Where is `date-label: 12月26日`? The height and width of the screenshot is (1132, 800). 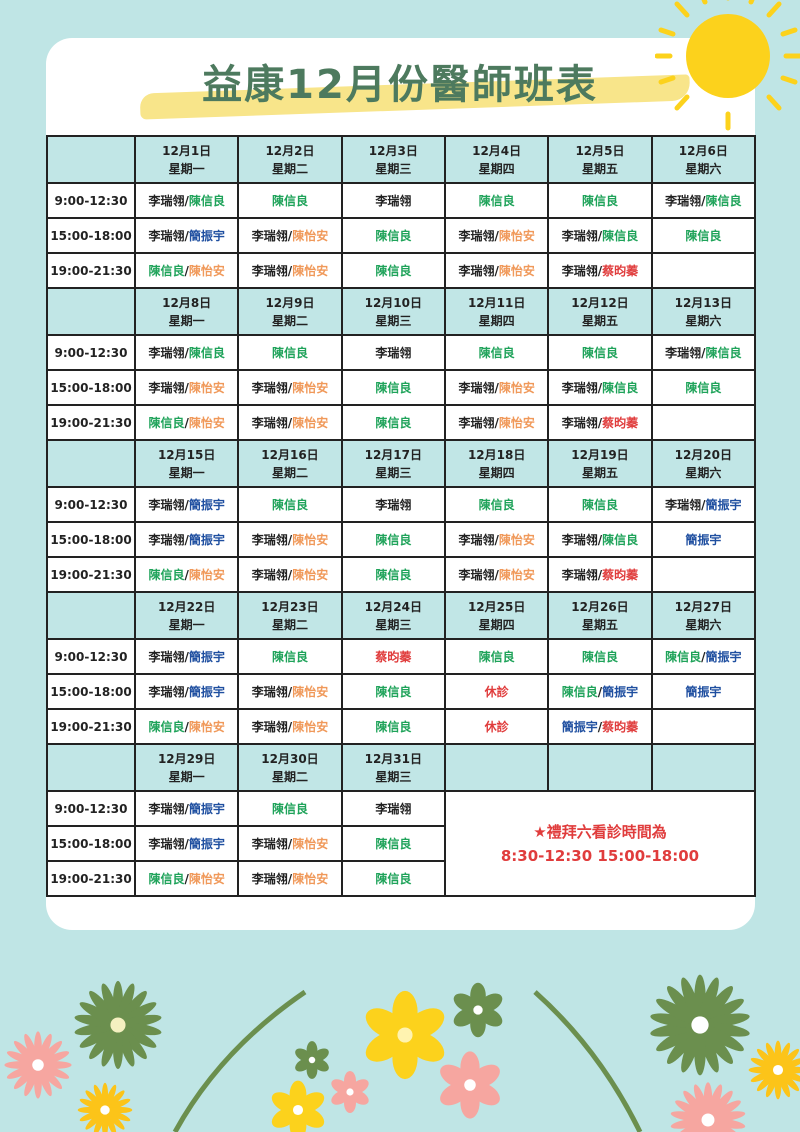
date-label: 12月26日 is located at coordinates (600, 606).